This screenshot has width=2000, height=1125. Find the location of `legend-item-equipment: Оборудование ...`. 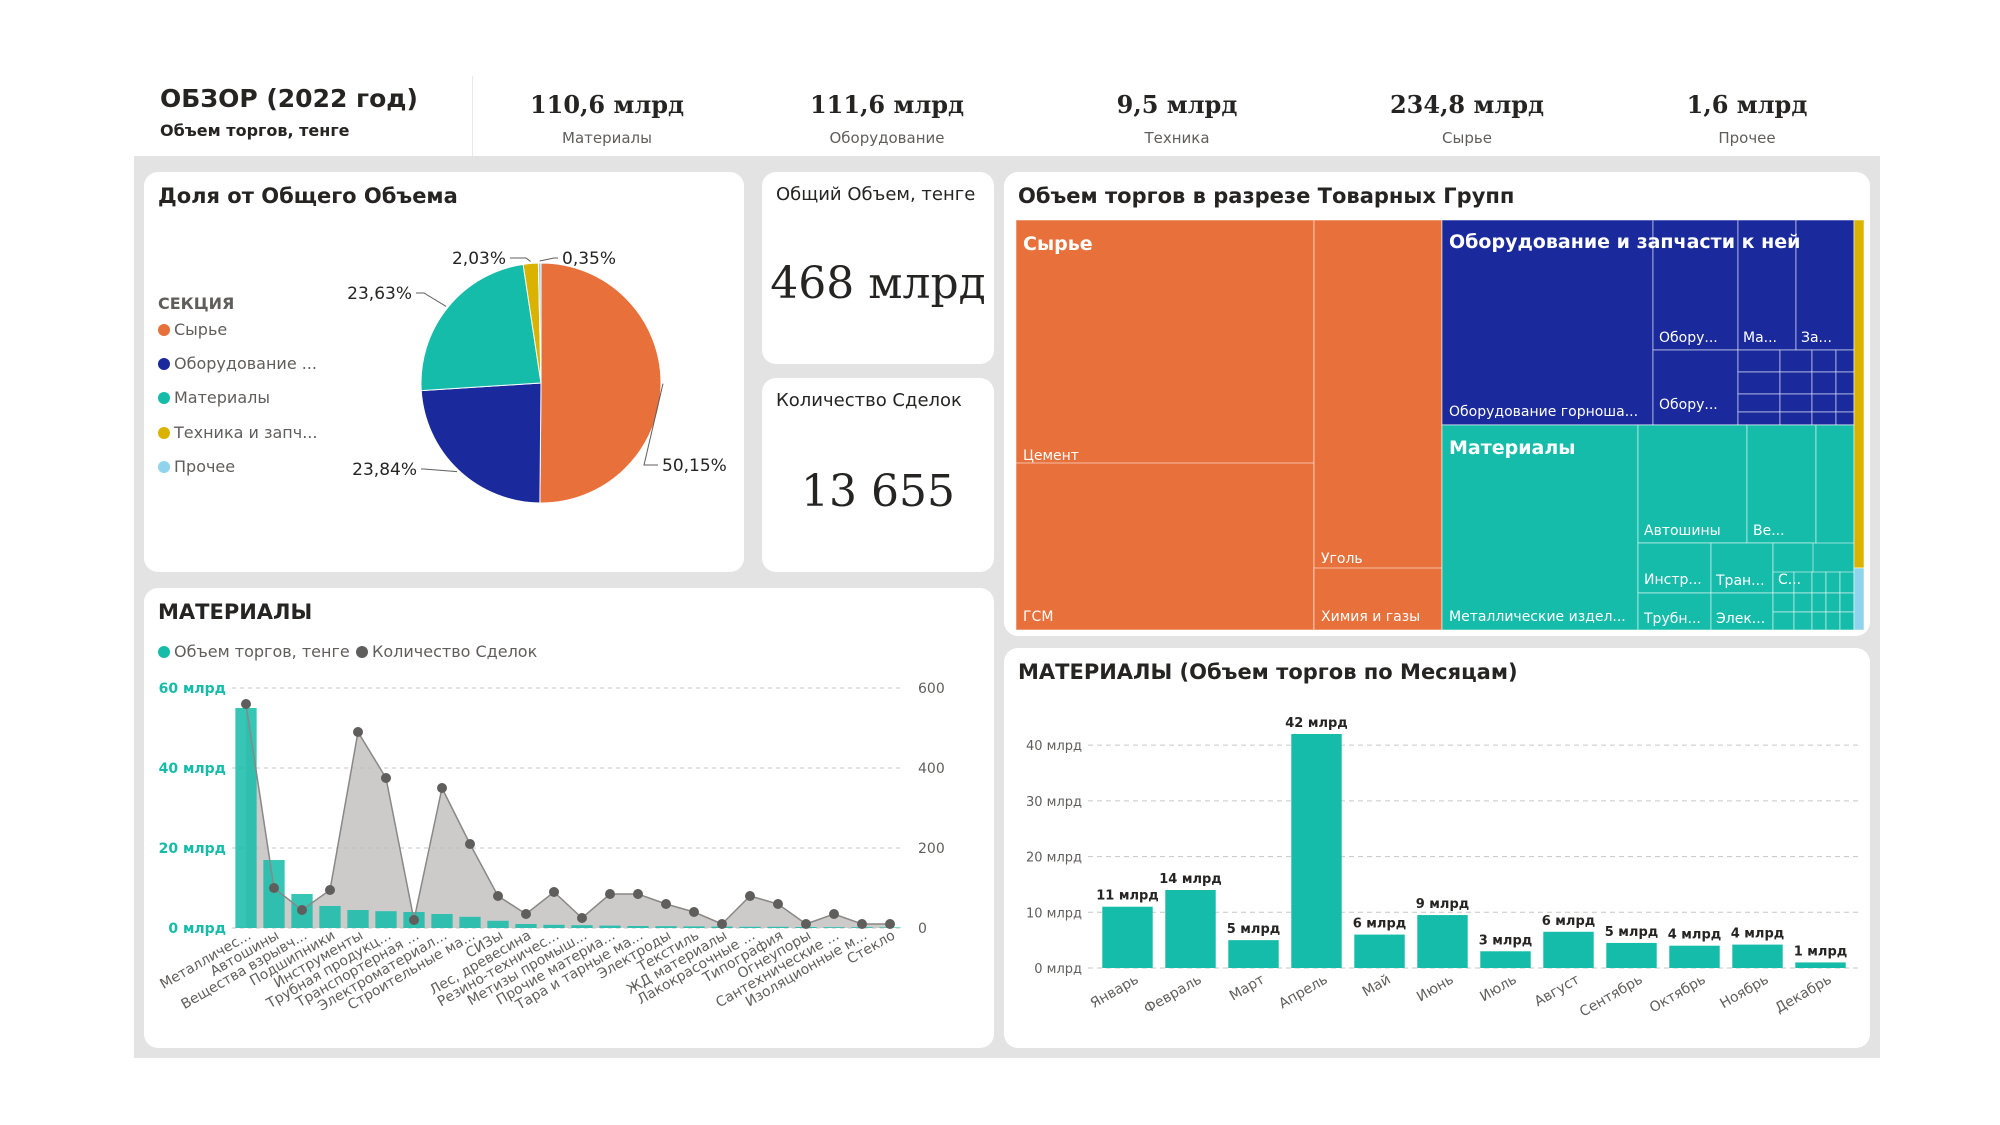

legend-item-equipment: Оборудование ... is located at coordinates (237, 363).